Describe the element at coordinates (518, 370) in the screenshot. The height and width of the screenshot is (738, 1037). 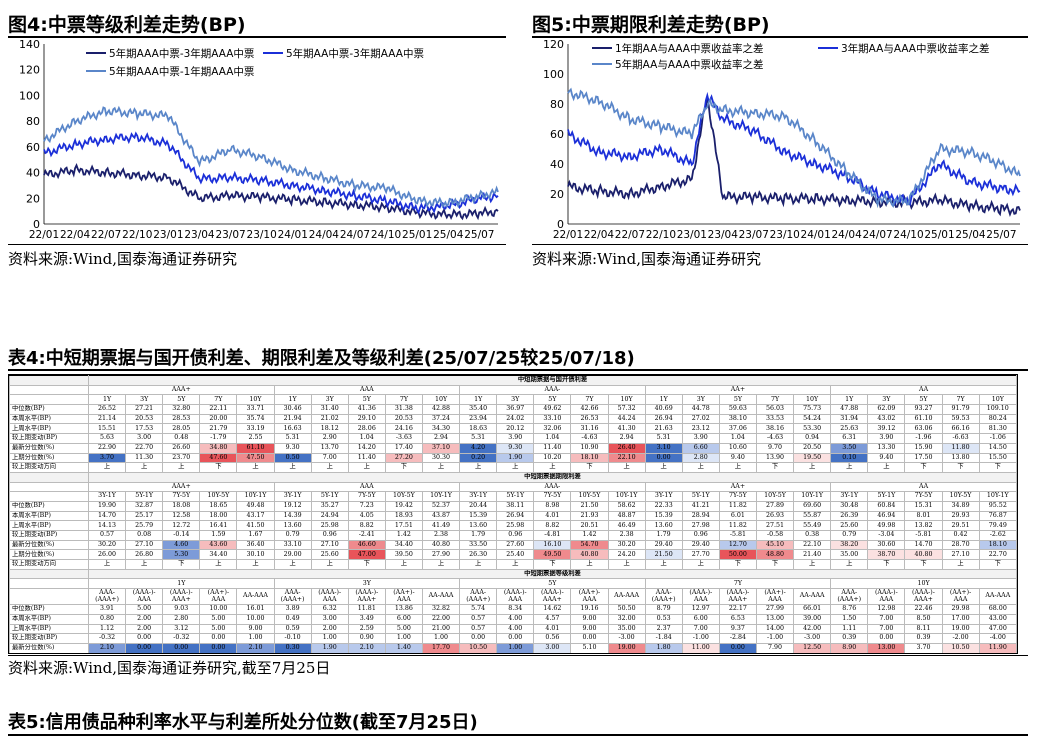
I see `table4-title-rule` at that location.